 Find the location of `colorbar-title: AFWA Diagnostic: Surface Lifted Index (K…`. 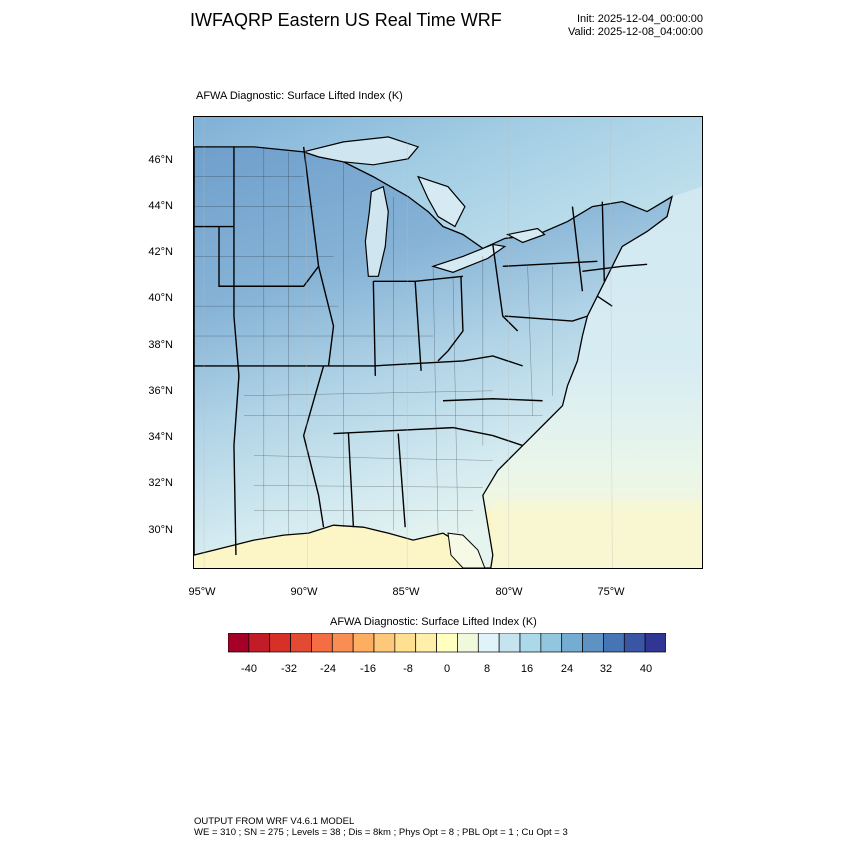

colorbar-title: AFWA Diagnostic: Surface Lifted Index (K… is located at coordinates (433, 622).